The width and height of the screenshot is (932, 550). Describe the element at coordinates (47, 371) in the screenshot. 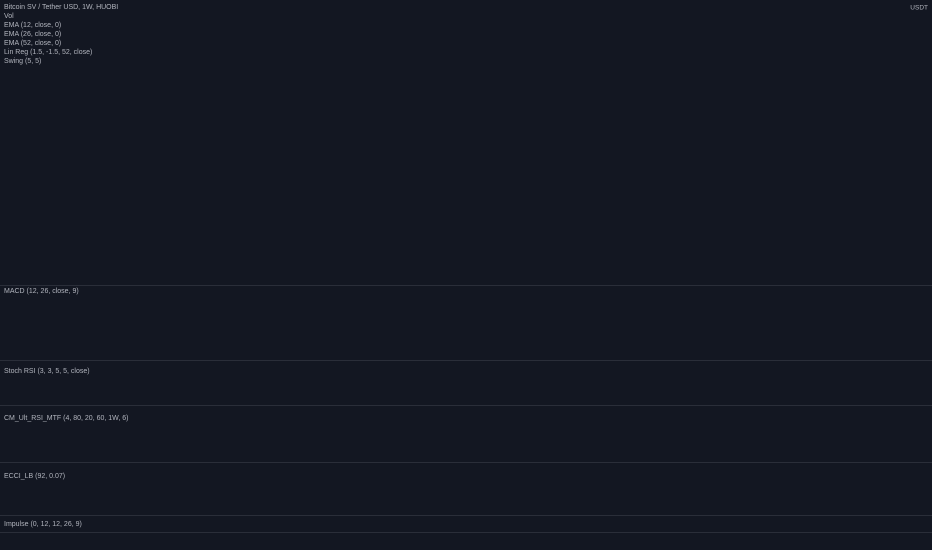

I see `pane-title: Stoch RSI (3, 3, 5, 5, close)` at that location.